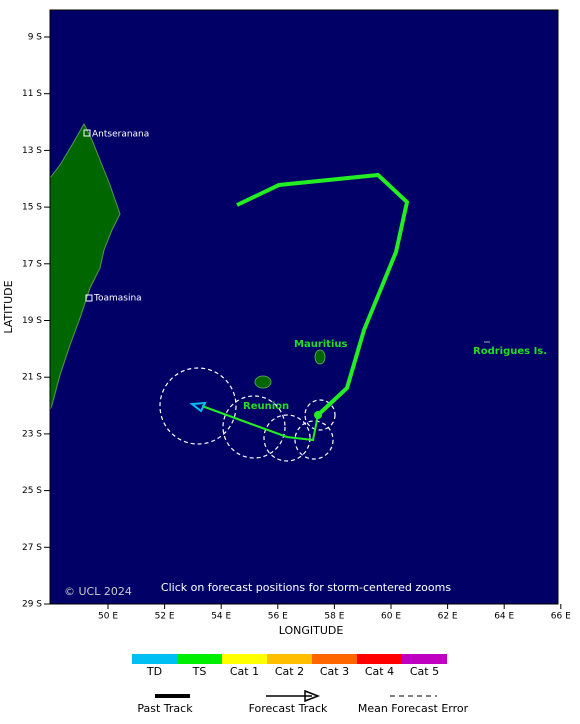 The image size is (580, 724). I want to click on lat-tick-label: 21 S, so click(32, 378).